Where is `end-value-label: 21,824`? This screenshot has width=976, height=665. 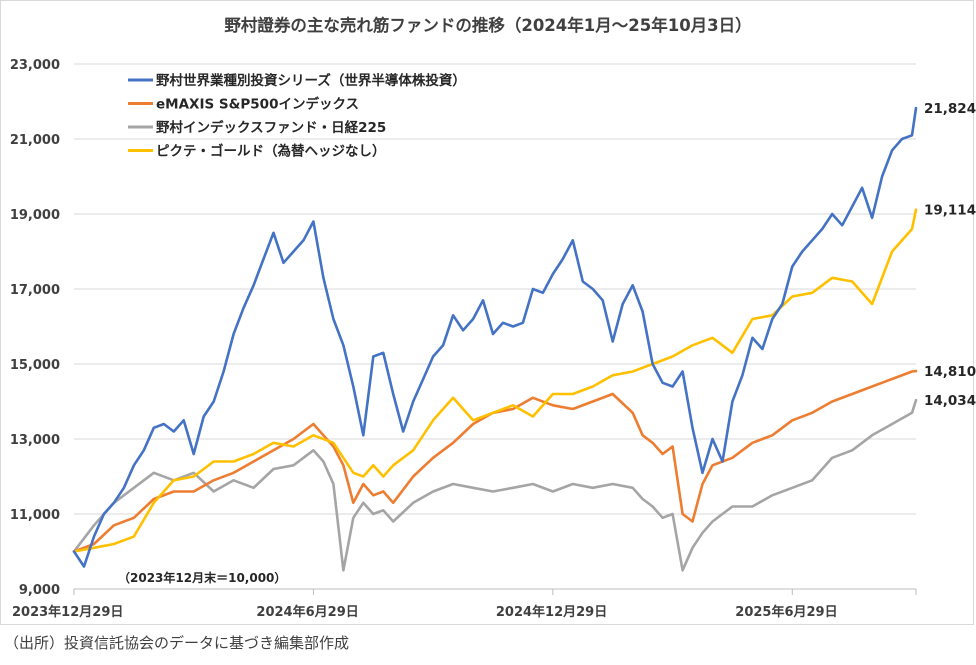
end-value-label: 21,824 is located at coordinates (950, 109).